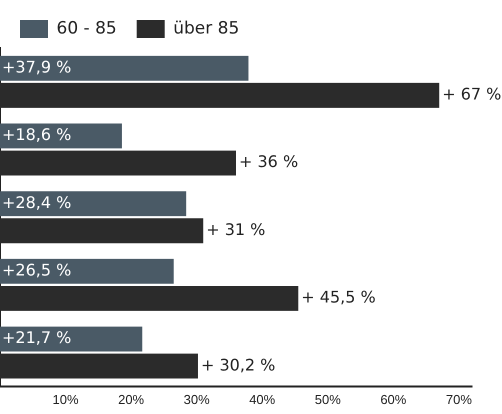 The width and height of the screenshot is (502, 414). I want to click on x-tick-label: 60%, so click(393, 399).